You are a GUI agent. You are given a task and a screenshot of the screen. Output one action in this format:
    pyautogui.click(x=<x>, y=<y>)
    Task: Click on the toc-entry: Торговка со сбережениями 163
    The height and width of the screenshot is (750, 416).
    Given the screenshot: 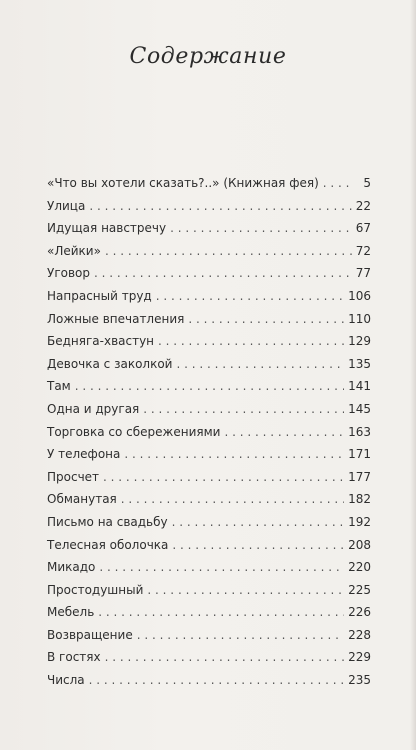 What is the action you would take?
    pyautogui.click(x=209, y=436)
    